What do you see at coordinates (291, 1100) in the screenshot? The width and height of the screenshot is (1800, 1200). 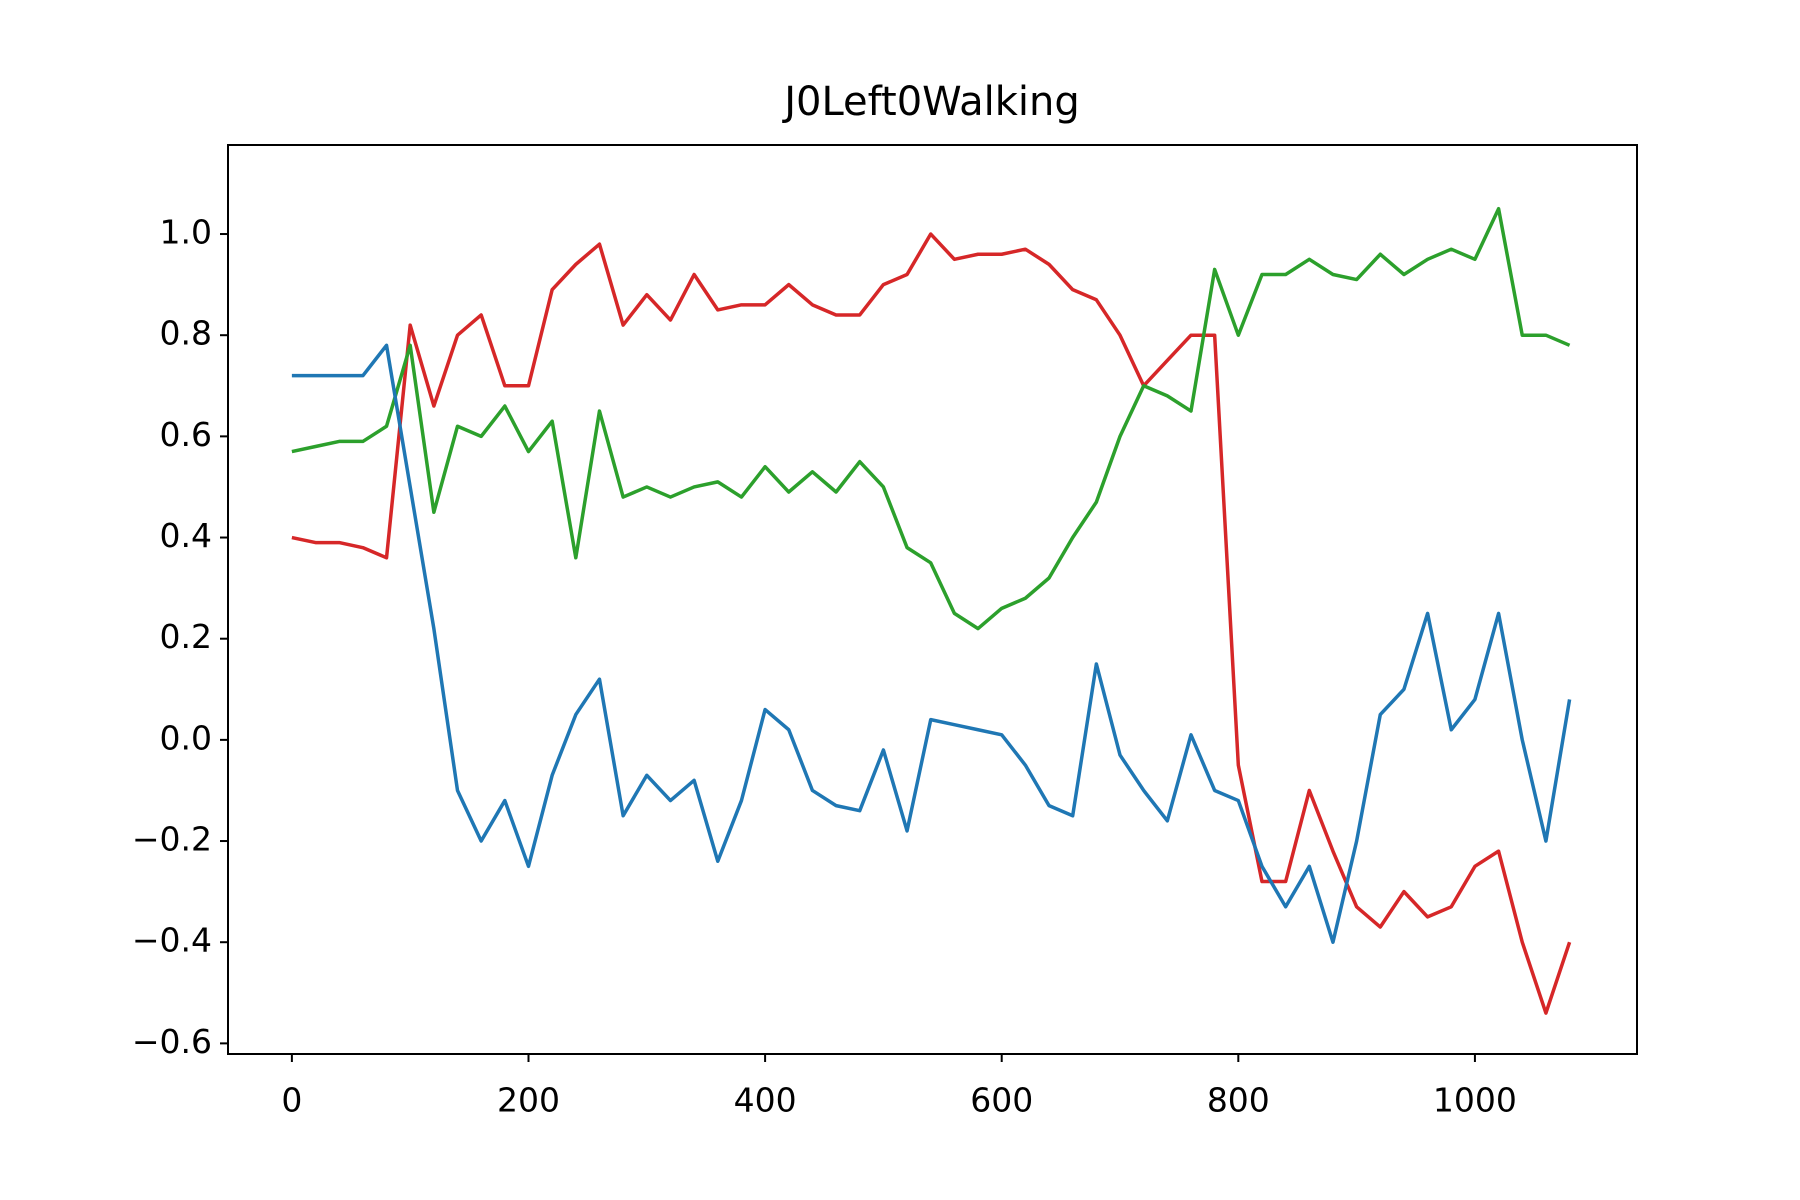 I see `x-tick-label: 0` at bounding box center [291, 1100].